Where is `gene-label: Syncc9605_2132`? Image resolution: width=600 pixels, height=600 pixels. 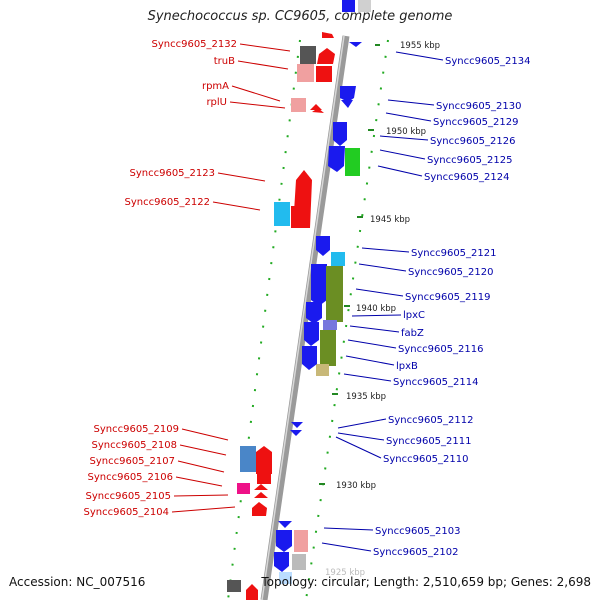 gene-label: Syncc9605_2132 is located at coordinates (195, 44).